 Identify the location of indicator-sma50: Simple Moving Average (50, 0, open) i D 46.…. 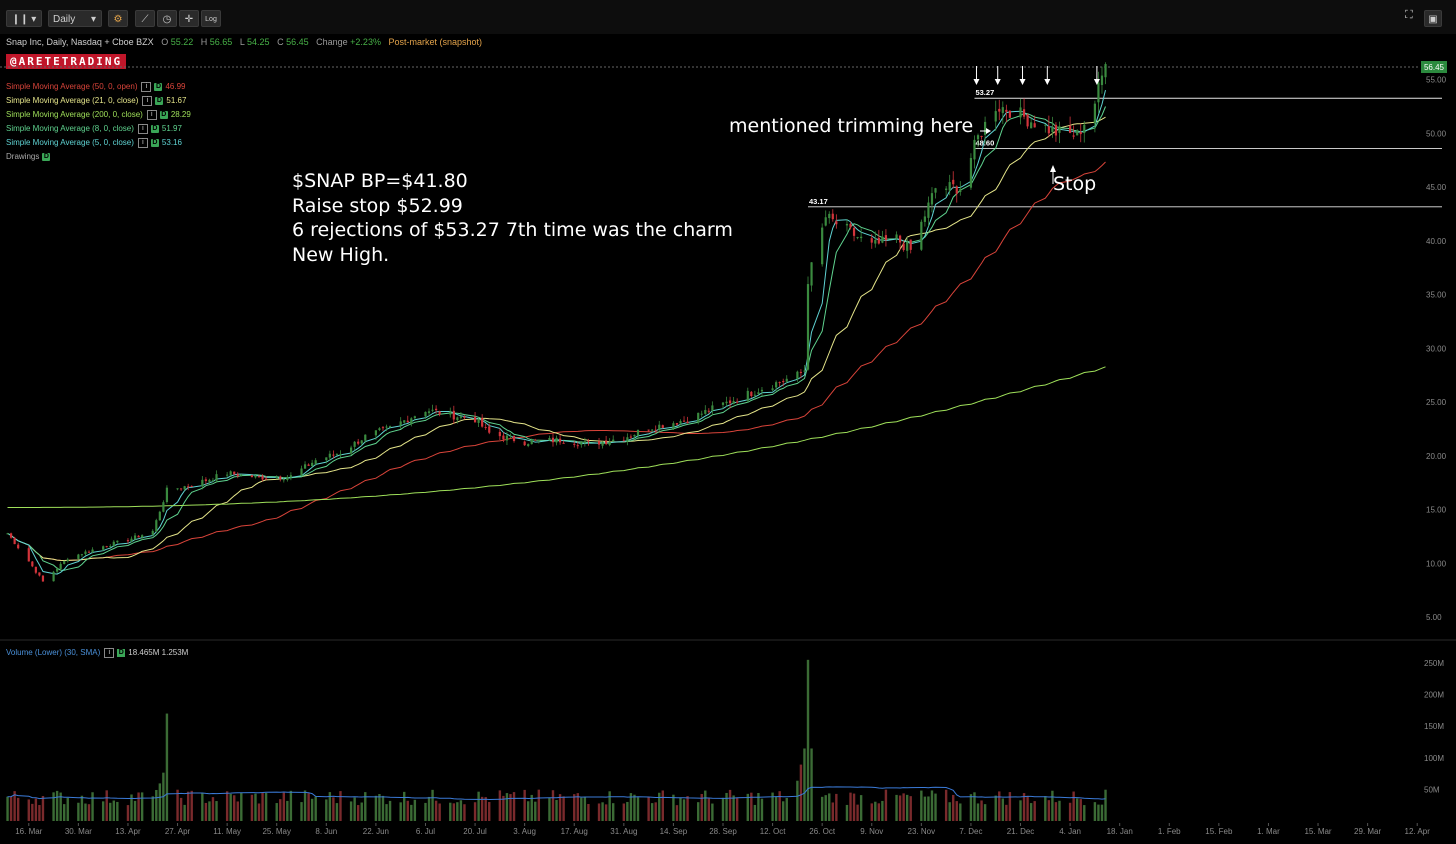
(96, 87).